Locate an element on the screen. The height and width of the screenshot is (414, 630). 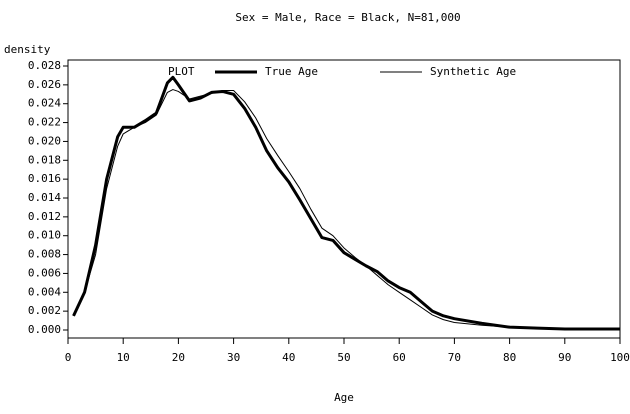
x-axis-label: Age is located at coordinates (344, 397).